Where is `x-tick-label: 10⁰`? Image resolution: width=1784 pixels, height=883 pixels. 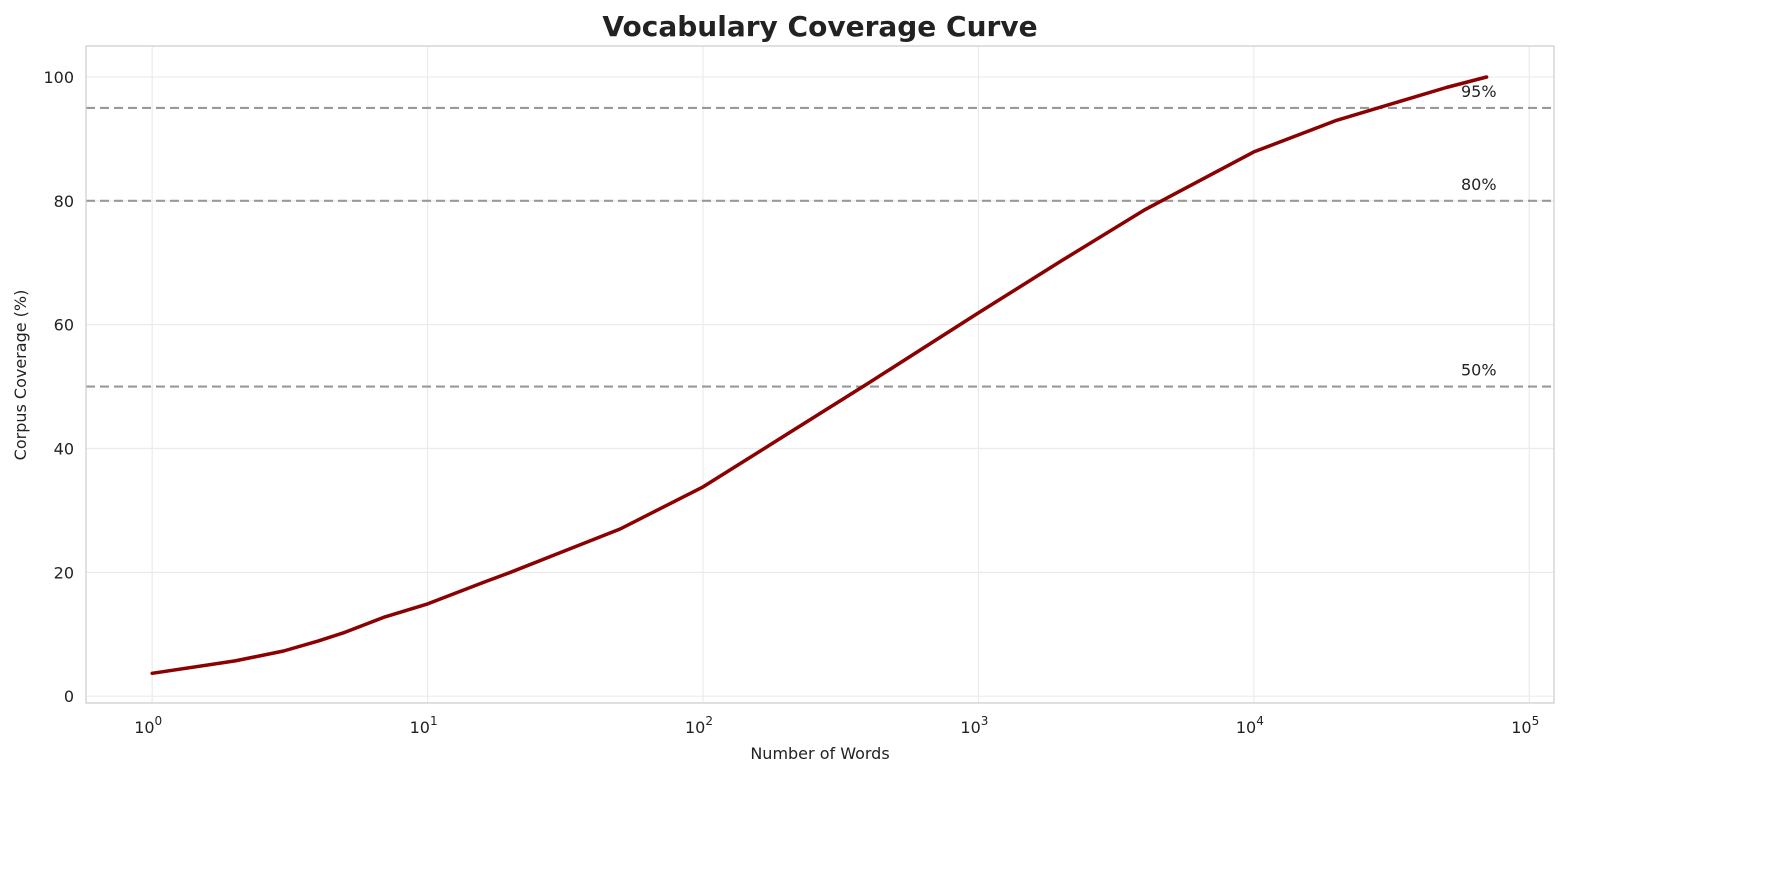 x-tick-label: 10⁰ is located at coordinates (148, 725).